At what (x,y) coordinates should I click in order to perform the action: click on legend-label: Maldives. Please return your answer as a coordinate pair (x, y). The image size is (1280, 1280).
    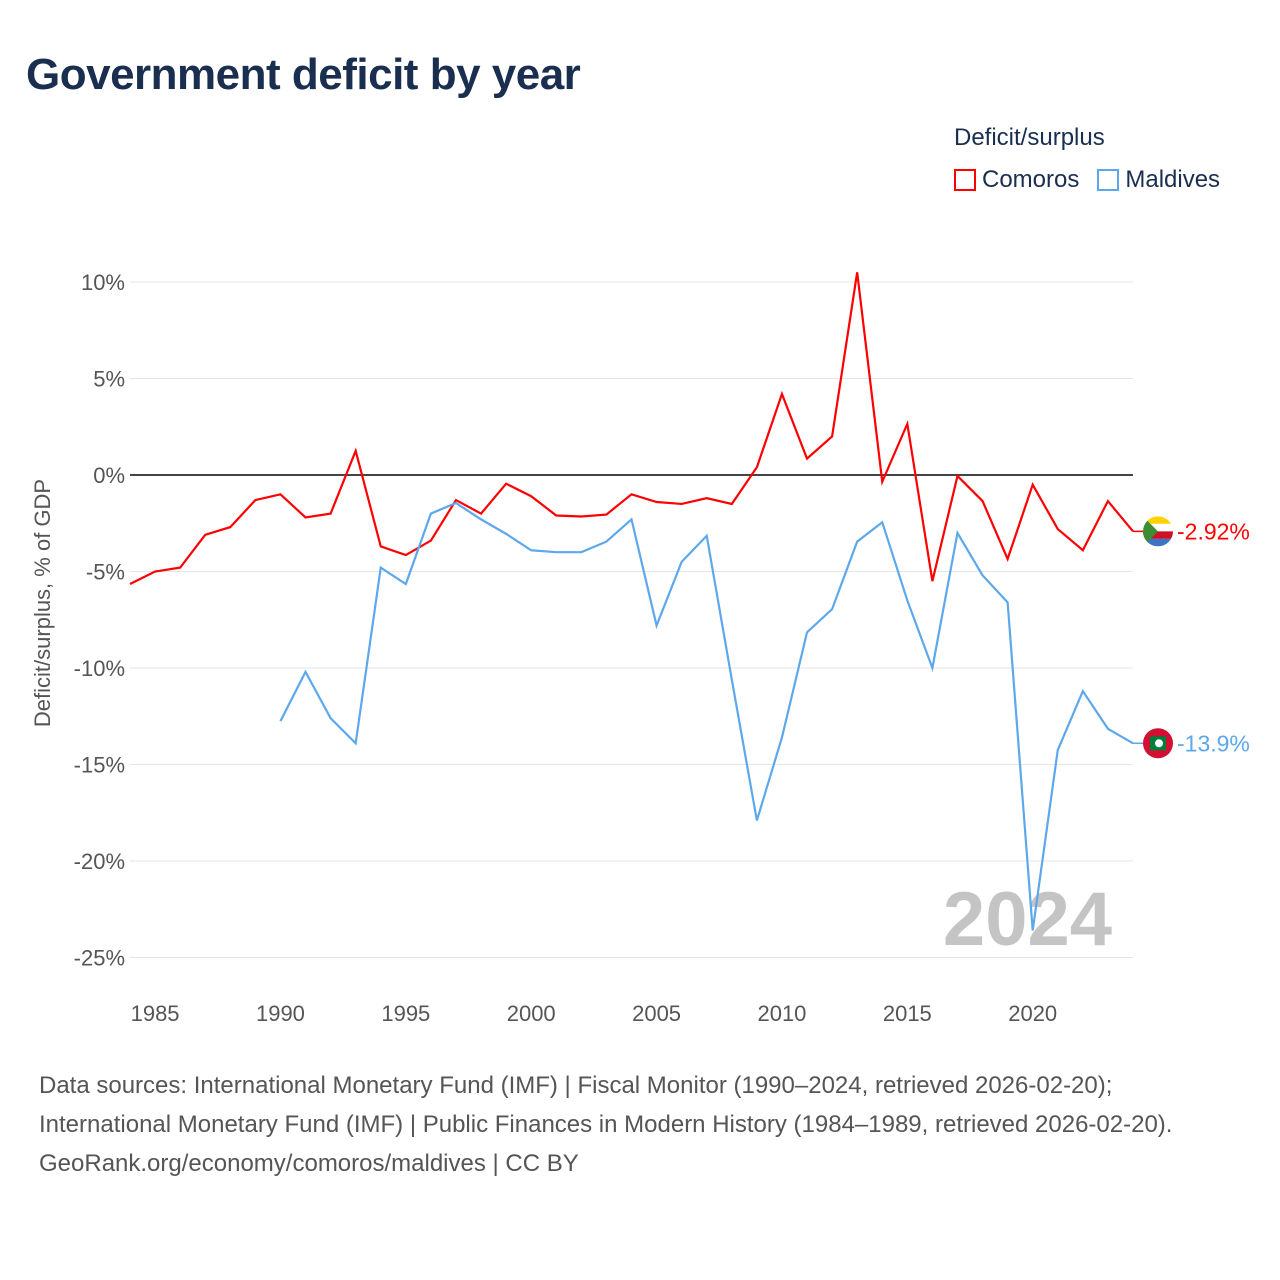
    Looking at the image, I should click on (1173, 179).